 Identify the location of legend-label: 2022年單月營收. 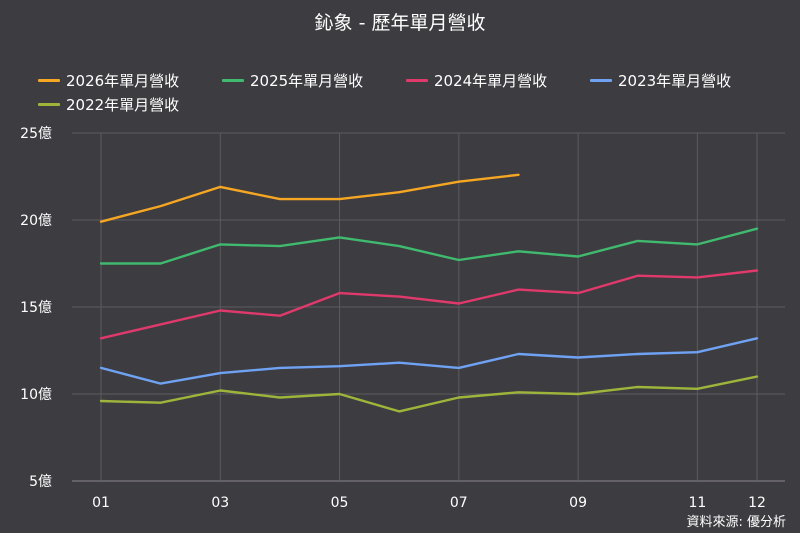
(123, 104).